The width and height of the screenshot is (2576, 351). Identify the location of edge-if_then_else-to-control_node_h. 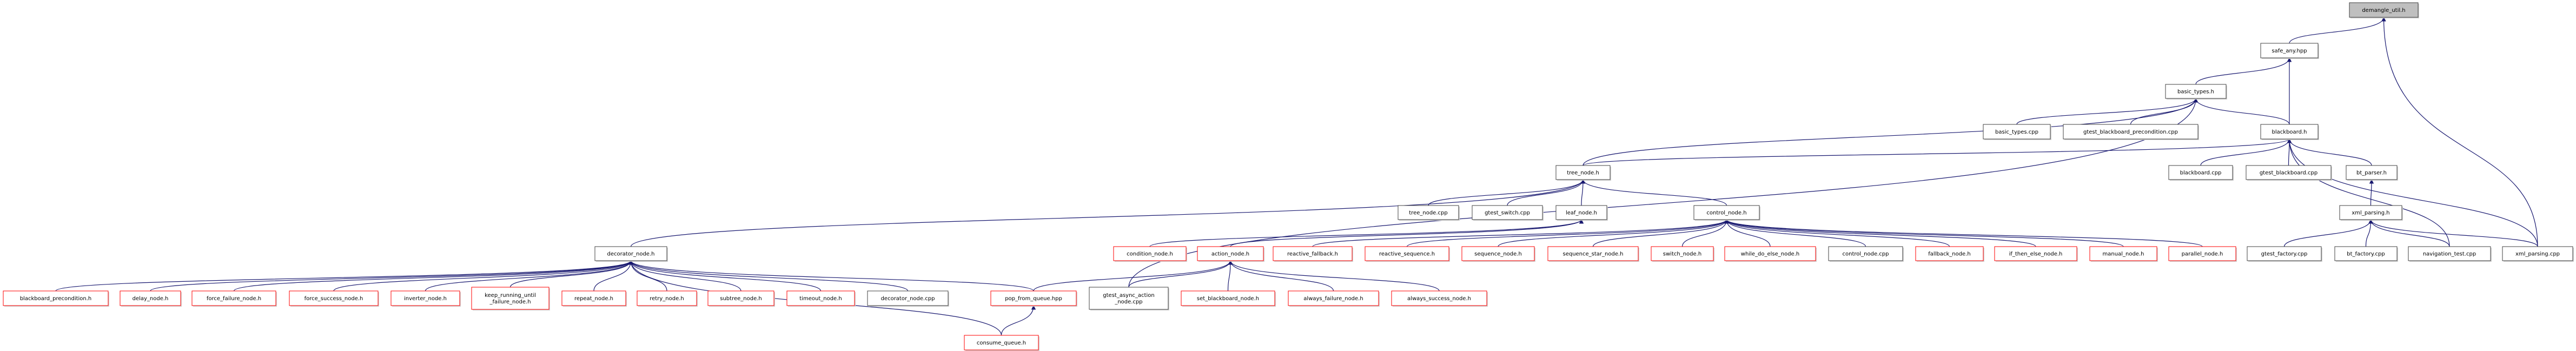
(1880, 233).